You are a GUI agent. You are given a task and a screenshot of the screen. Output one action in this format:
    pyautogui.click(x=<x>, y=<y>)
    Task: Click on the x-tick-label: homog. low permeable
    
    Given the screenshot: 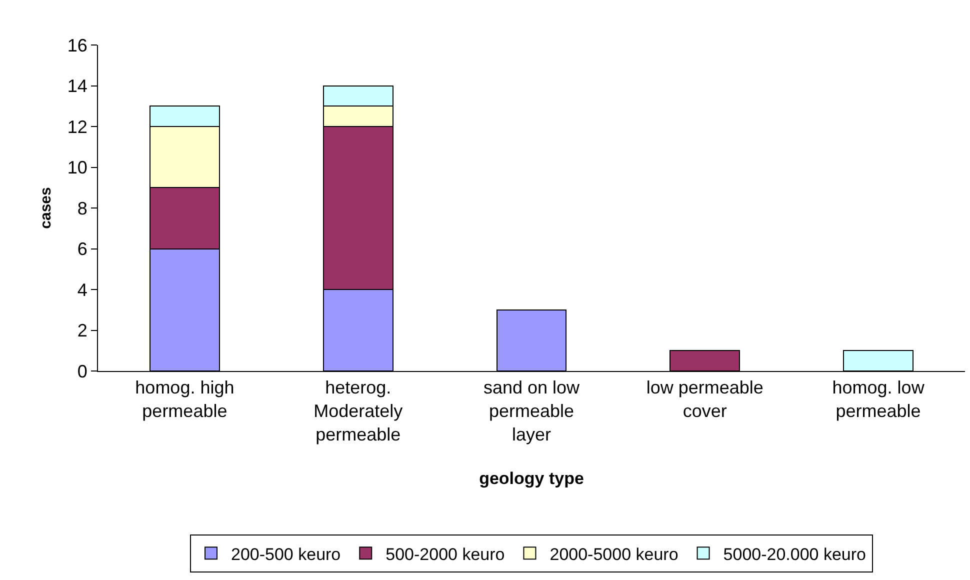 What is the action you would take?
    pyautogui.click(x=879, y=399)
    